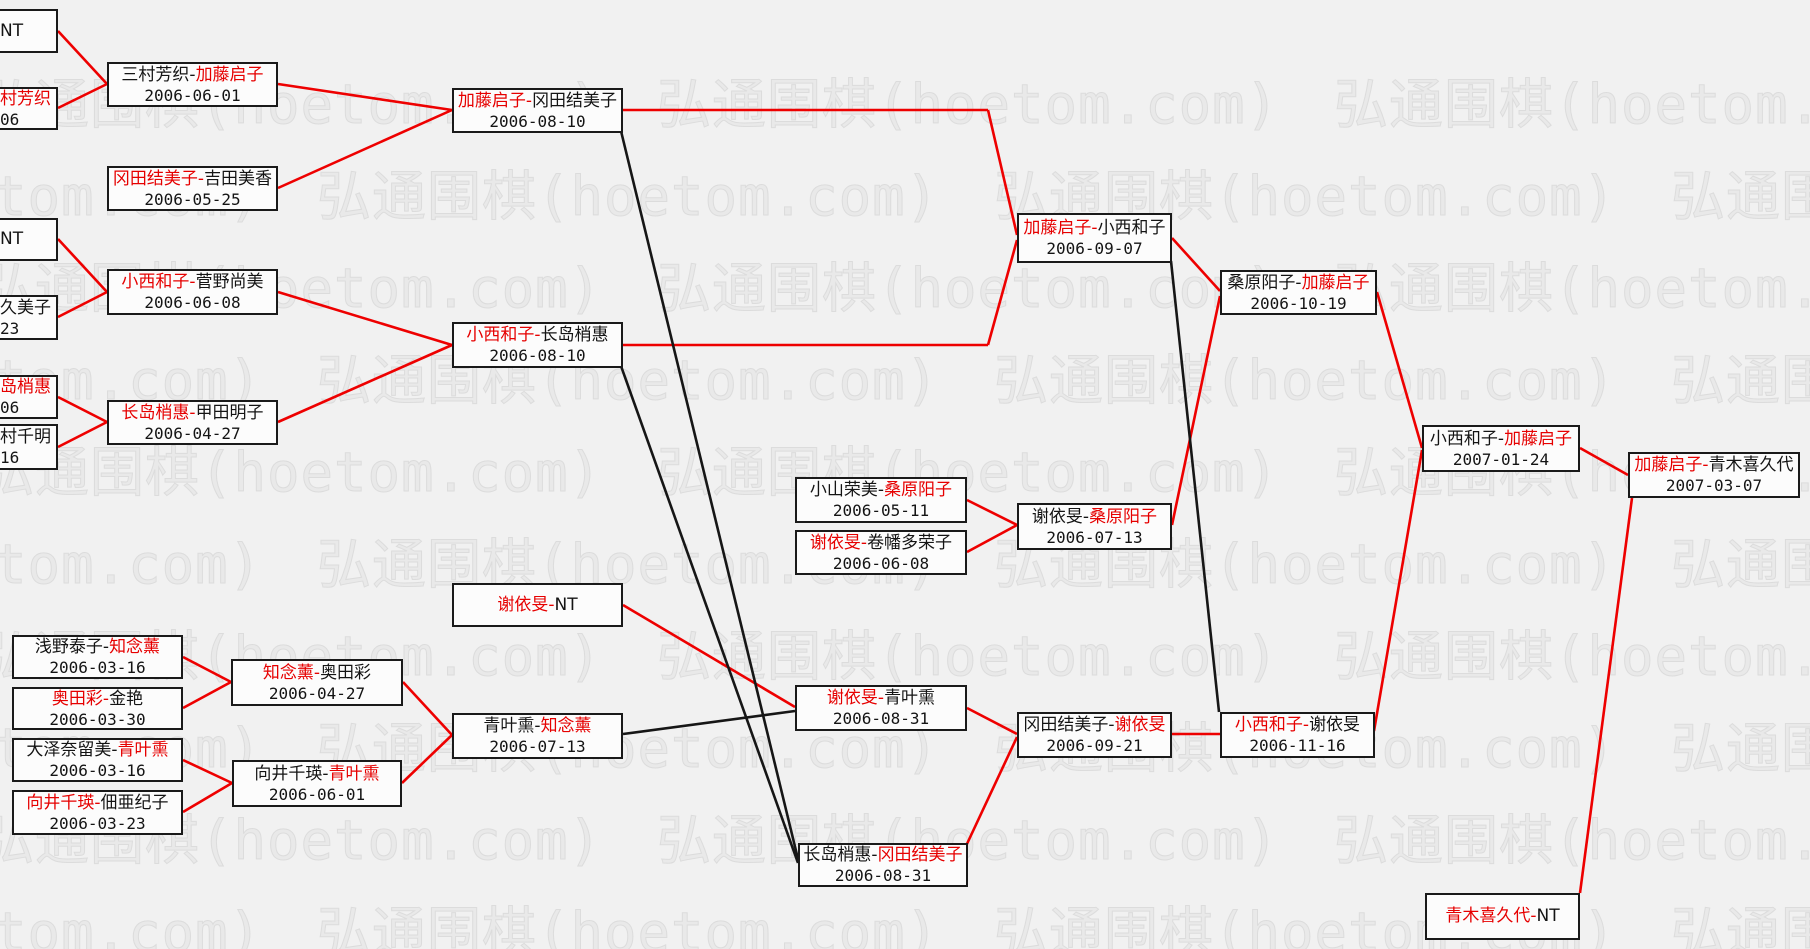  I want to click on match-date: 2007-01-24, so click(1501, 459).